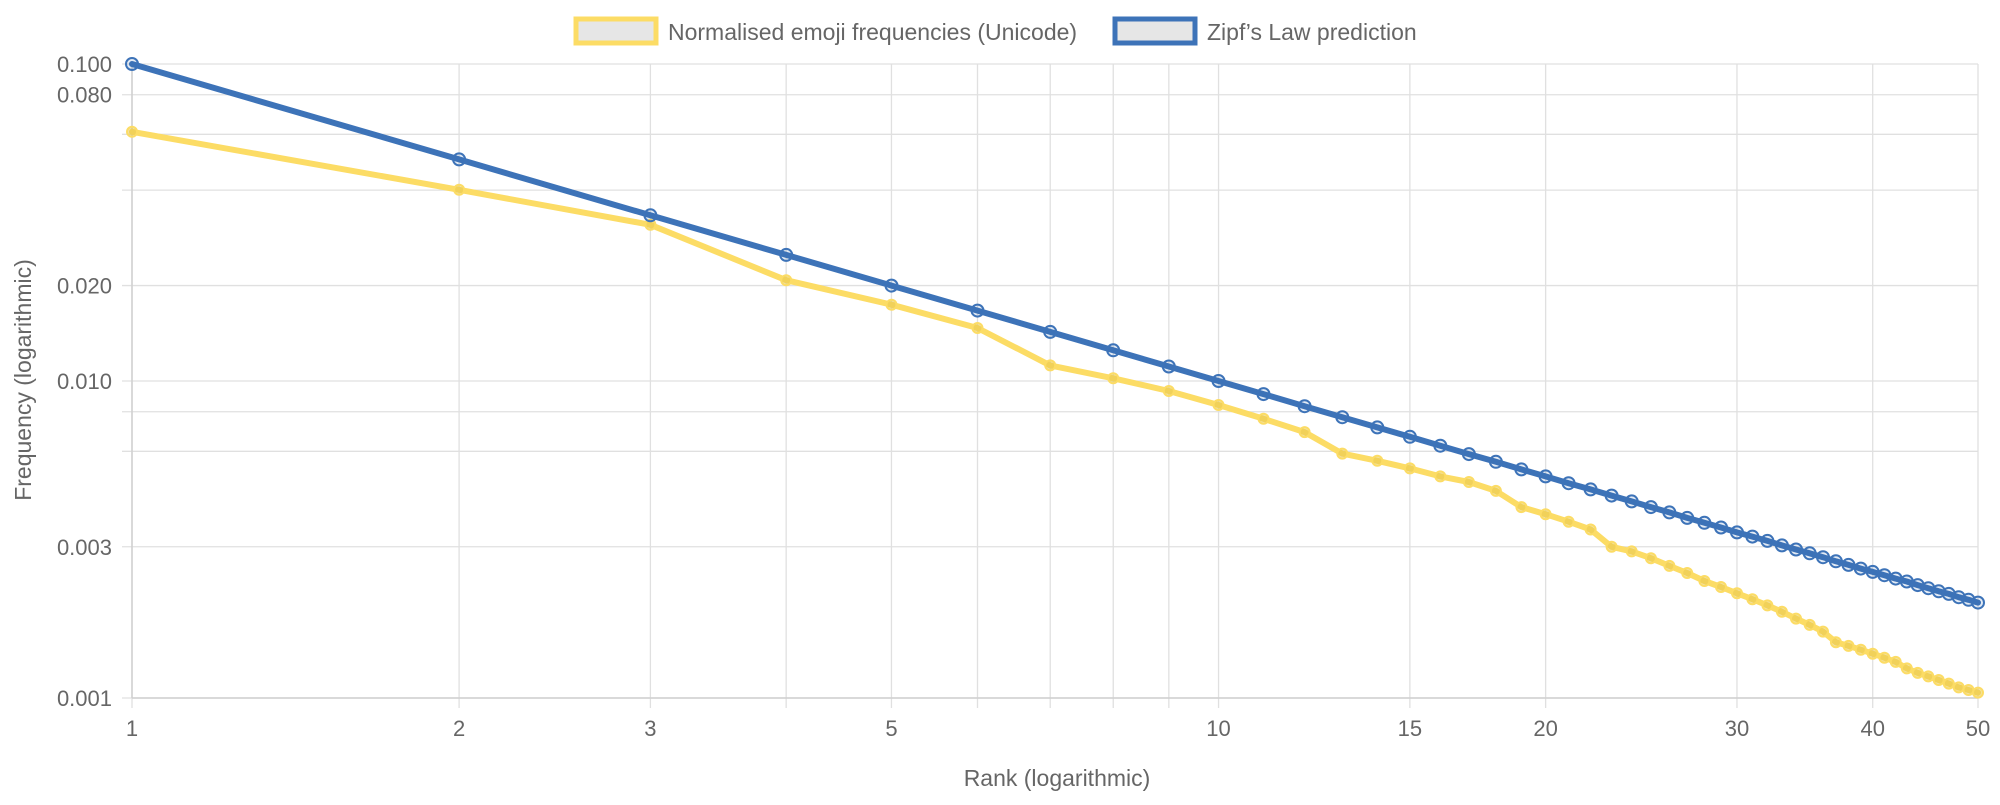 The width and height of the screenshot is (2000, 805). What do you see at coordinates (1737, 728) in the screenshot?
I see `x-tick-label: 30` at bounding box center [1737, 728].